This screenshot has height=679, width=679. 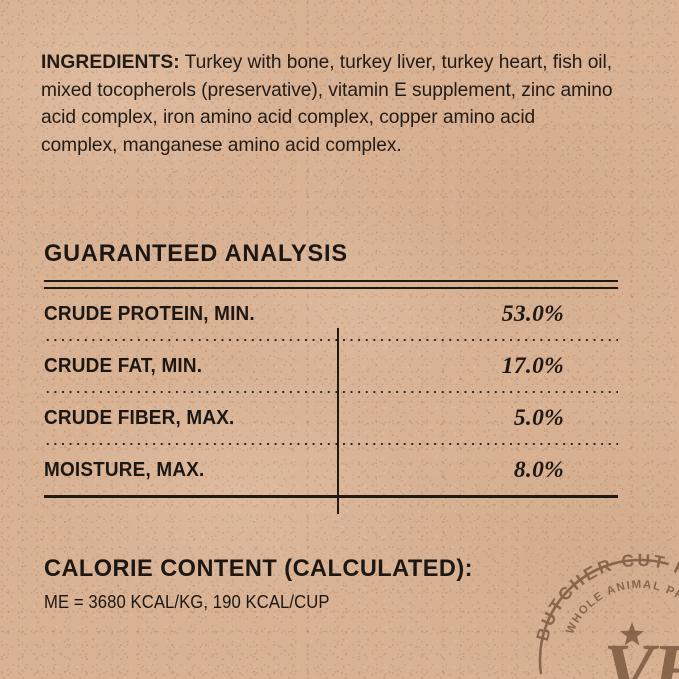 What do you see at coordinates (196, 253) in the screenshot?
I see `guaranteed-analysis-title: GUARANTEED ANALYSIS` at bounding box center [196, 253].